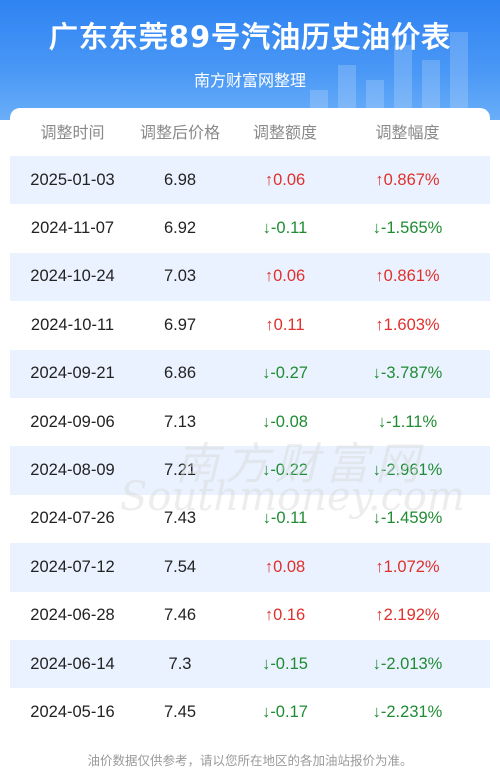  What do you see at coordinates (250, 228) in the screenshot?
I see `table-row: 2024-11-07 6.92 ↓-0.11 ↓-1.565%` at bounding box center [250, 228].